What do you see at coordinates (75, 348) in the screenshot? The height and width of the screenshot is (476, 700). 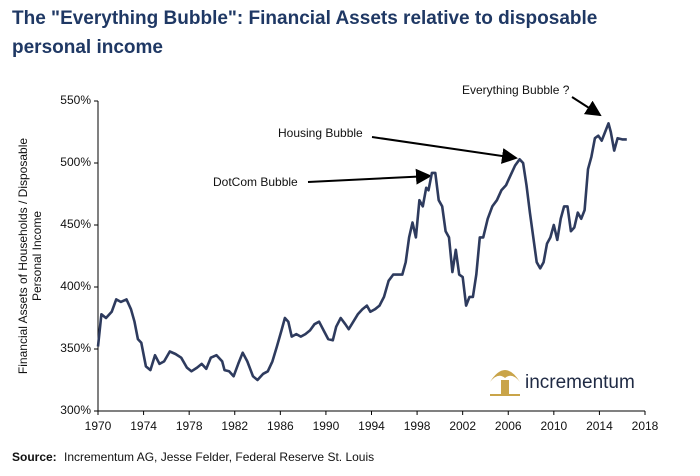 I see `y-tick-label: 350%` at bounding box center [75, 348].